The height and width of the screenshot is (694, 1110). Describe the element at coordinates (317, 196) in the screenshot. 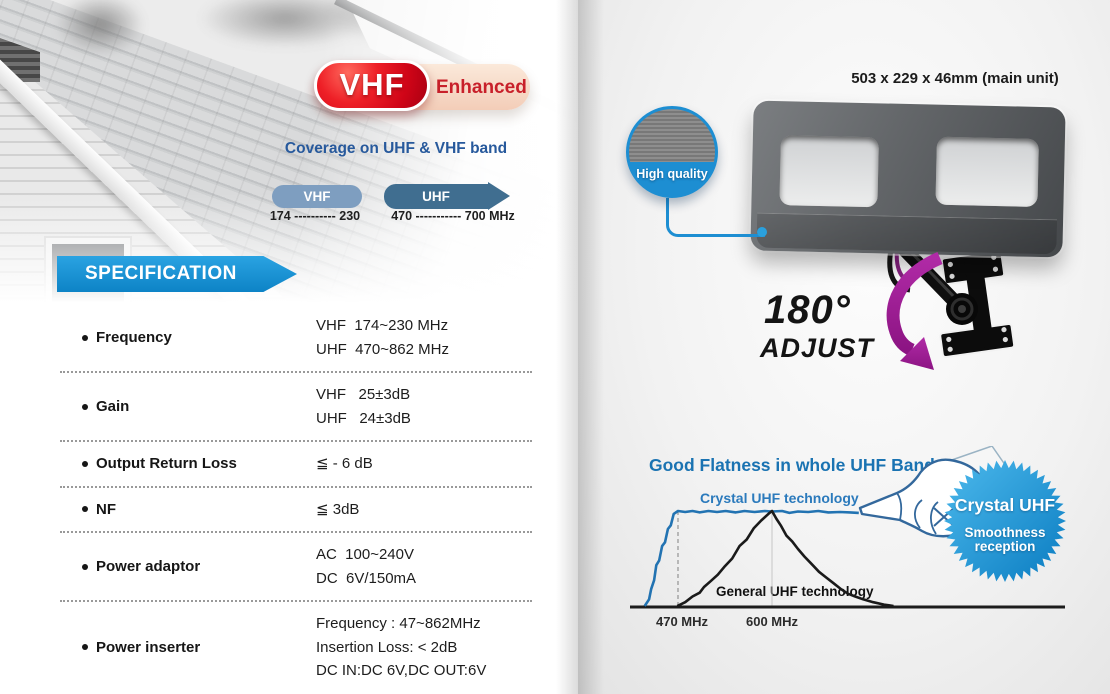

I see `vhf-band-pill: VHF` at that location.